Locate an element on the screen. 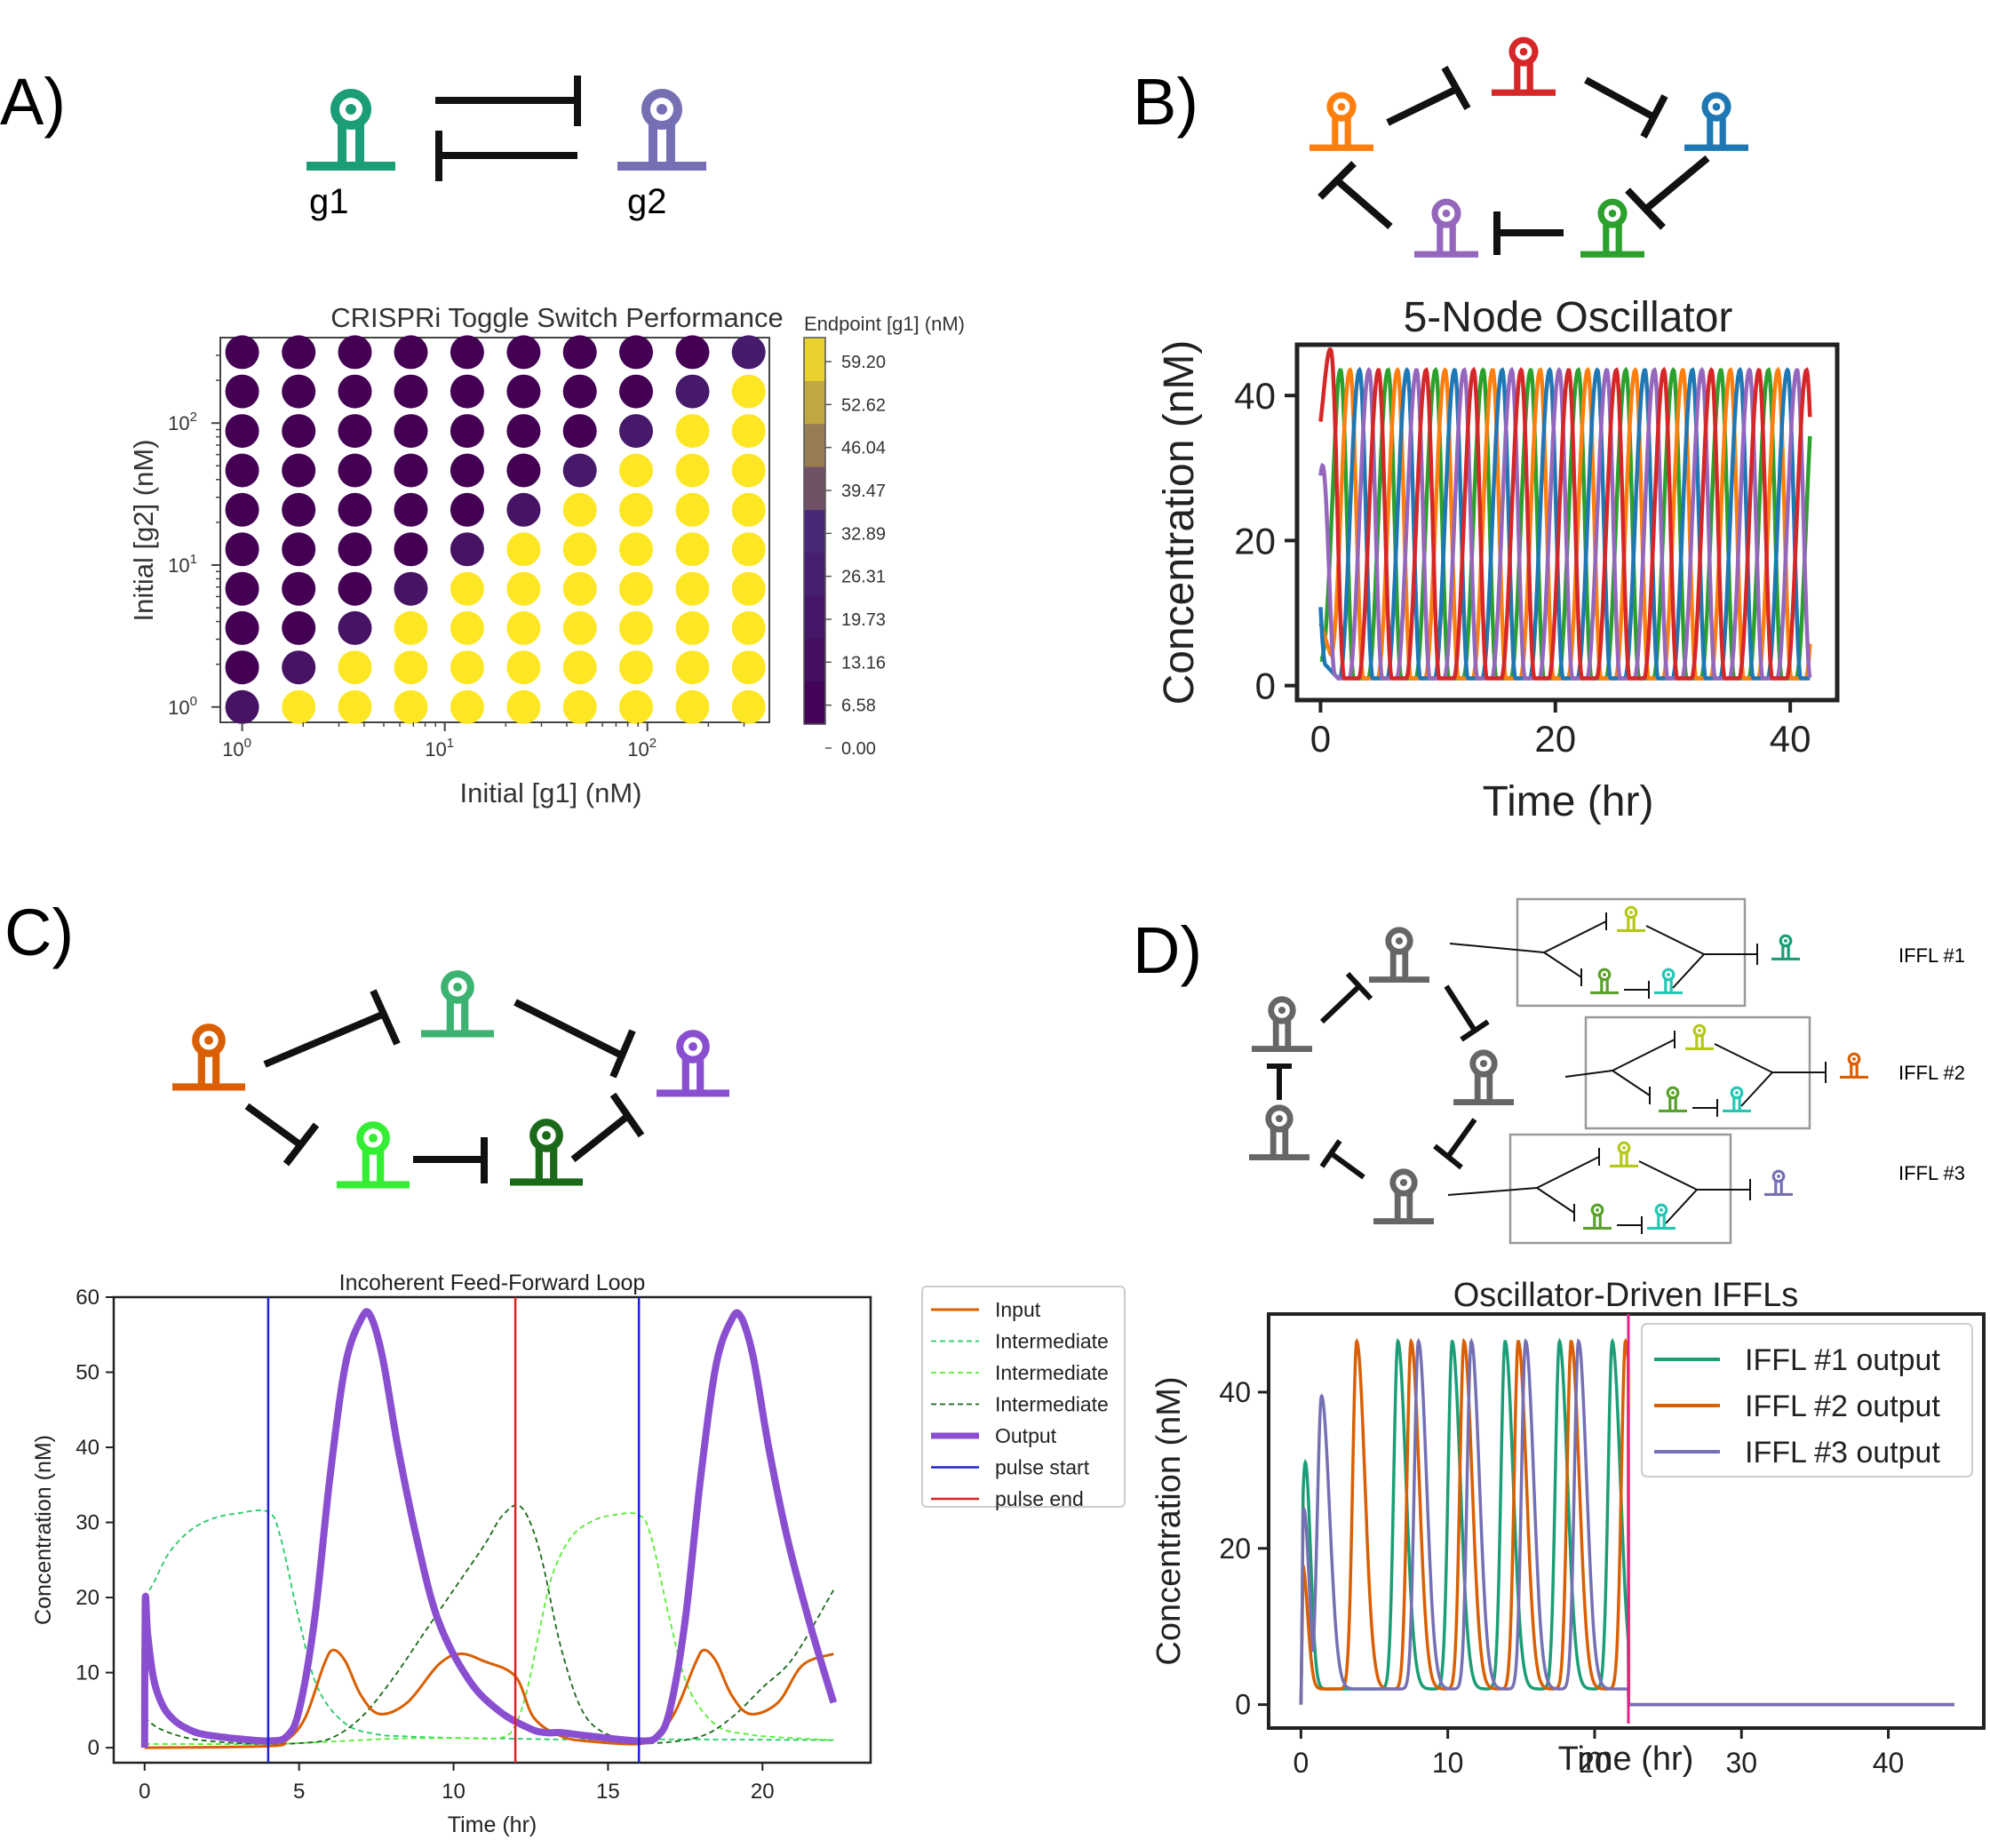  iffl-1-guide-4-icon is located at coordinates (1786, 947).